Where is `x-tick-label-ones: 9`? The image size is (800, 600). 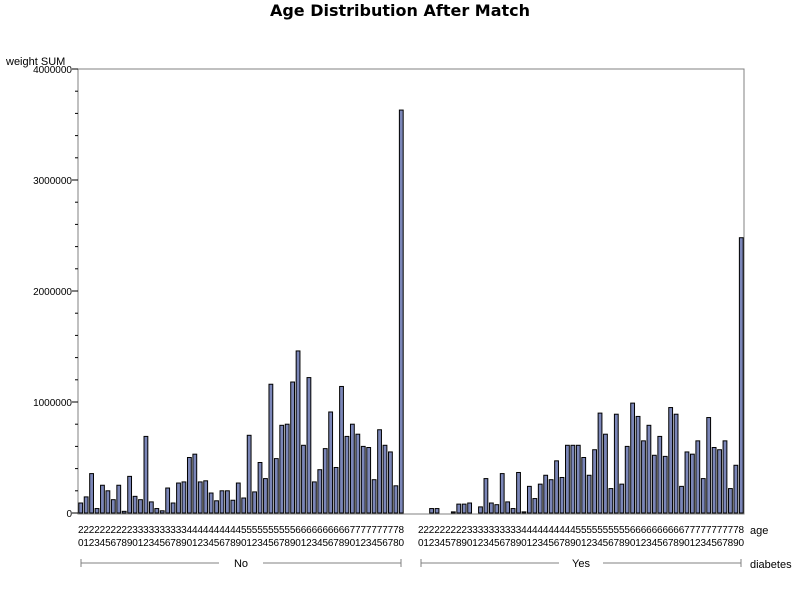
x-tick-label-ones: 9 is located at coordinates (130, 543).